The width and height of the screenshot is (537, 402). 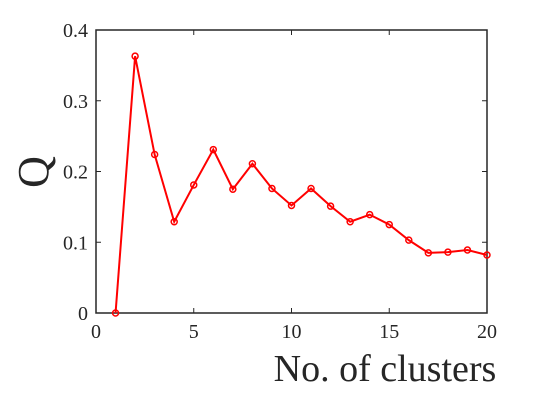 What do you see at coordinates (33, 172) in the screenshot?
I see `y-axis-label: Q` at bounding box center [33, 172].